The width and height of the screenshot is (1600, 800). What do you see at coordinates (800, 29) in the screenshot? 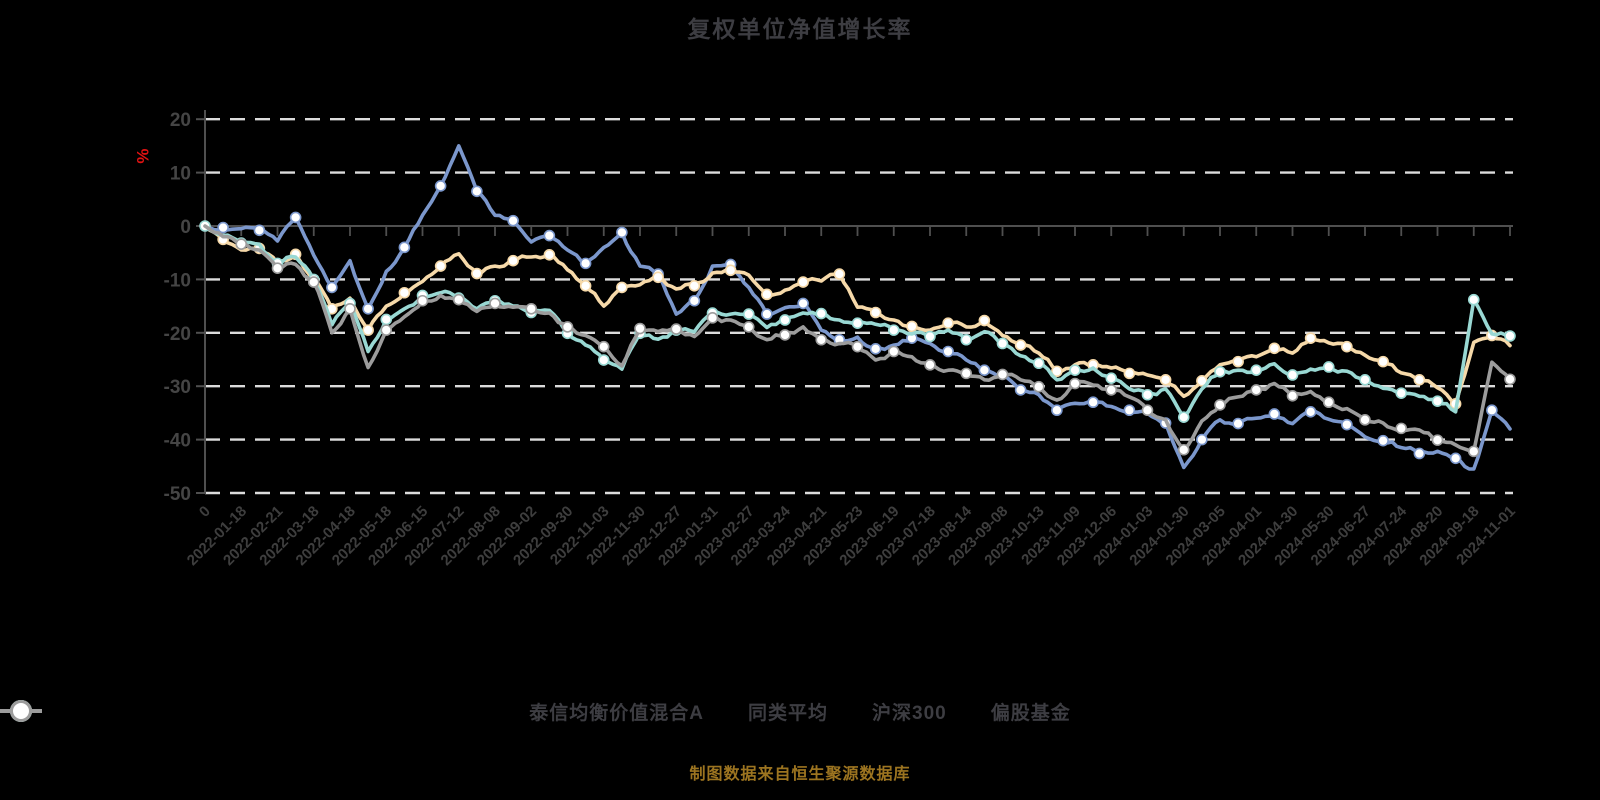
I see `chart-title: 复权单位净值增长率` at bounding box center [800, 29].